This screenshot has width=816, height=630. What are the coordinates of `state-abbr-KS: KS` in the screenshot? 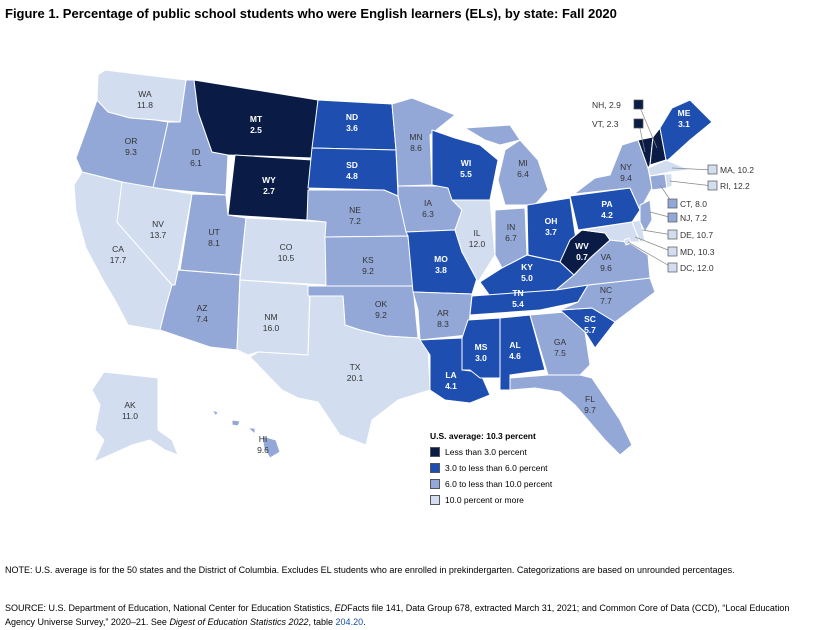 It's located at (368, 260).